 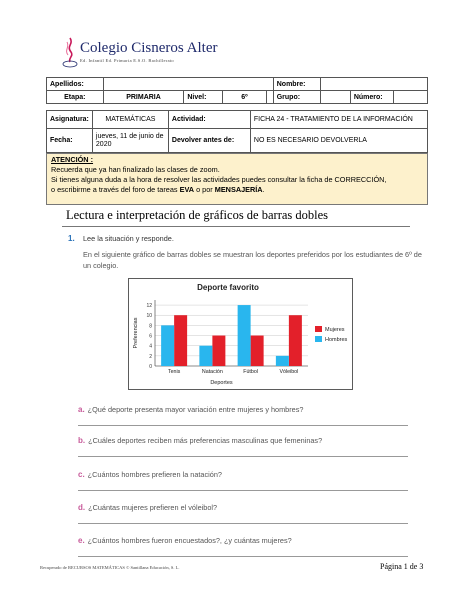 What do you see at coordinates (339, 140) in the screenshot?
I see `devolver-value: NO ES NECESARIO DEVOLVERLA` at bounding box center [339, 140].